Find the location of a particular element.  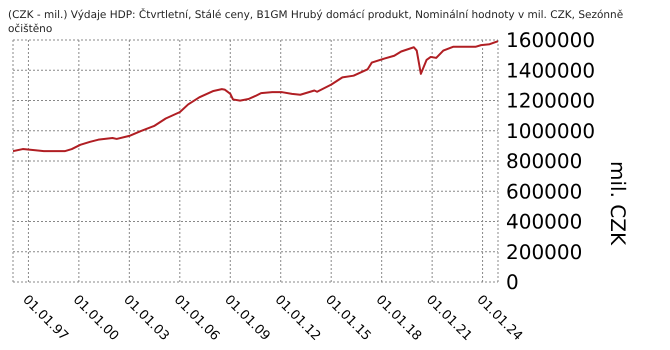

y-axis-title: mil. CZK is located at coordinates (618, 203).